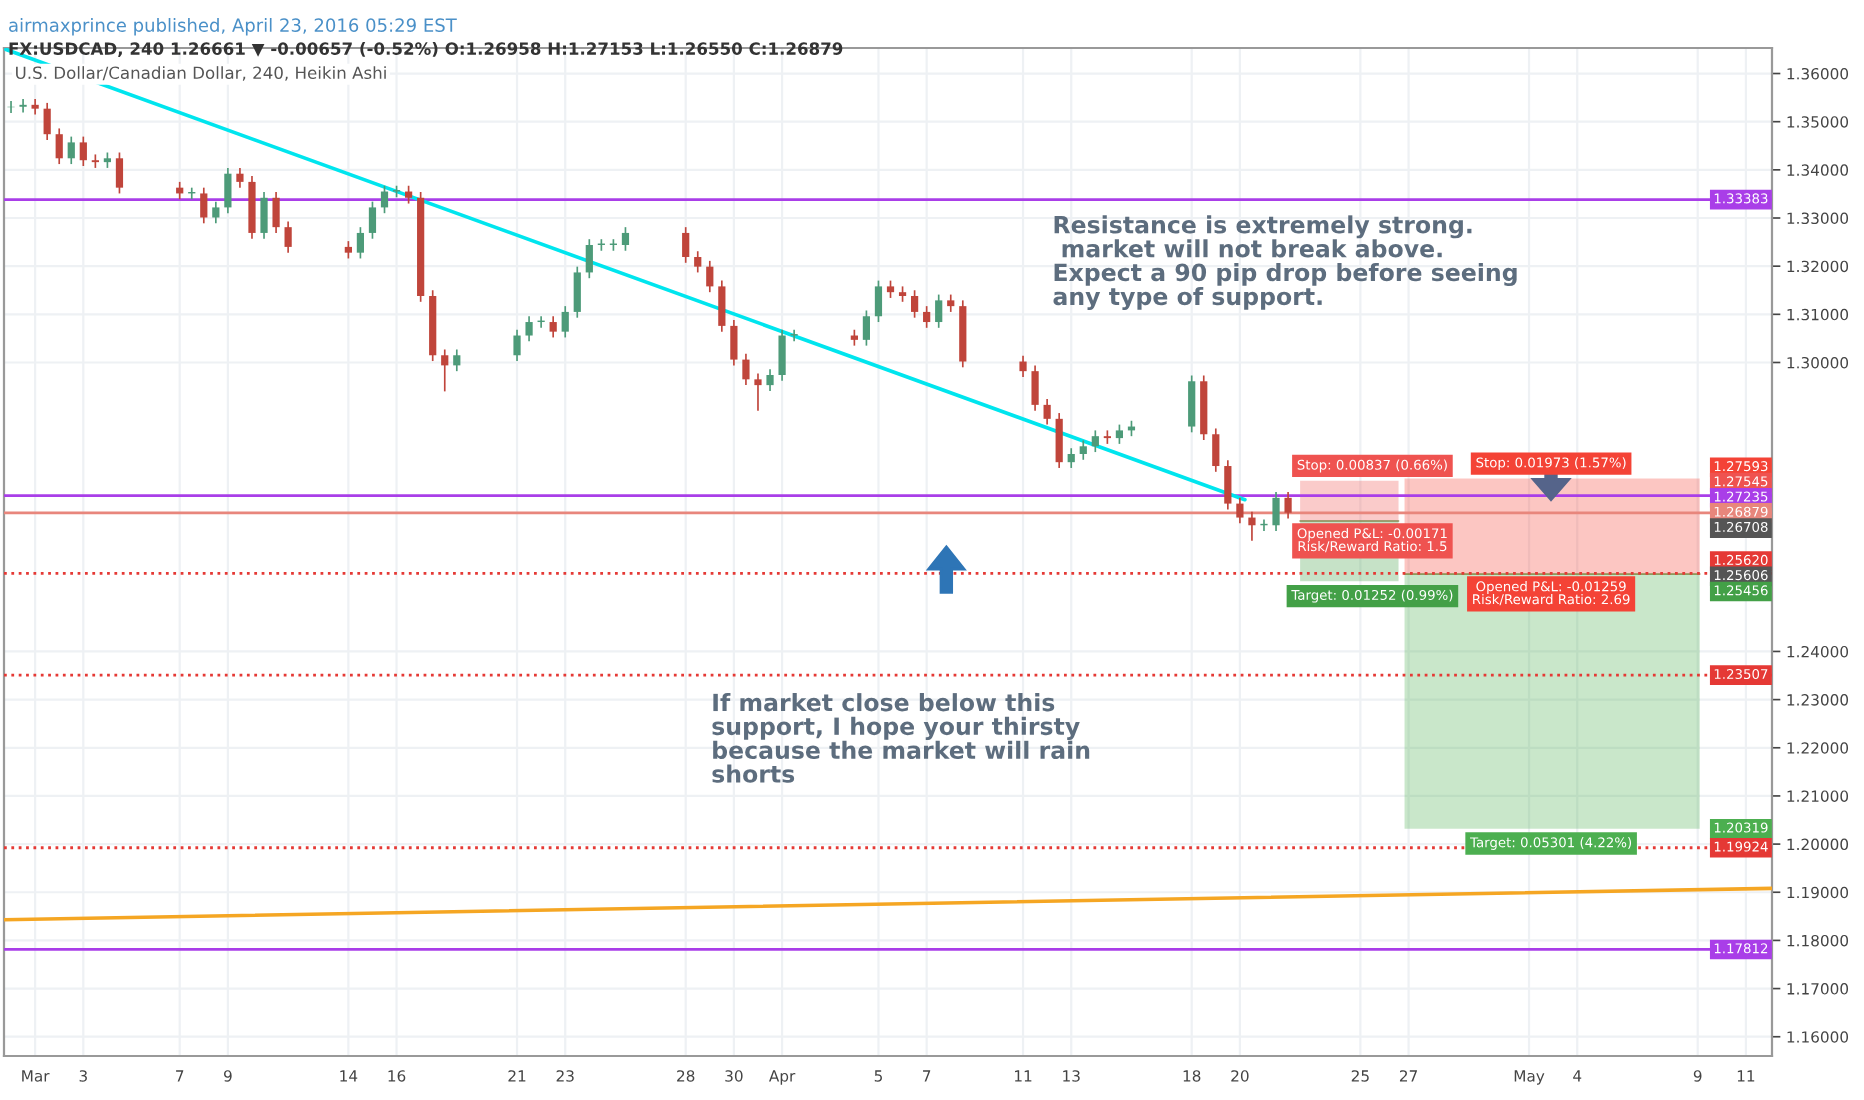  I want to click on annotation: Resistance is extremely strong. market will not break above. Expect a 90 pip drop before seeing any type of support., so click(1285, 262).